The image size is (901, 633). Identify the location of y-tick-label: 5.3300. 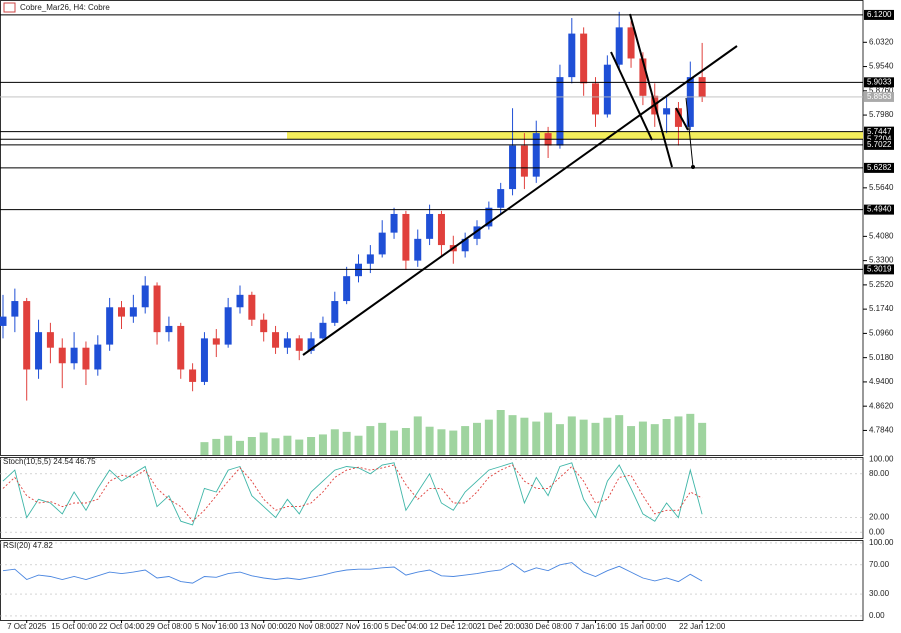
(881, 260).